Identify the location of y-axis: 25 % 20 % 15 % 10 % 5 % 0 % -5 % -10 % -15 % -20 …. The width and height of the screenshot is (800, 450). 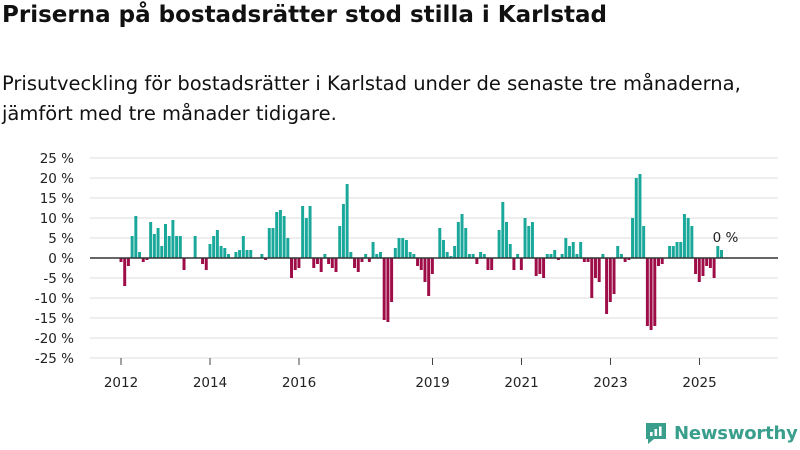
(54, 259).